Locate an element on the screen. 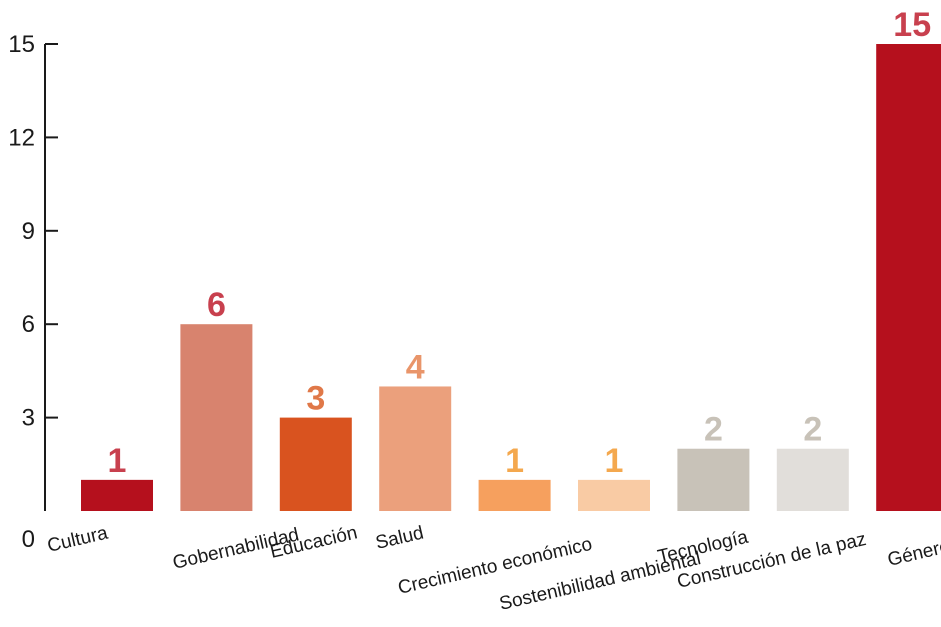  data-label: 4 is located at coordinates (415, 367).